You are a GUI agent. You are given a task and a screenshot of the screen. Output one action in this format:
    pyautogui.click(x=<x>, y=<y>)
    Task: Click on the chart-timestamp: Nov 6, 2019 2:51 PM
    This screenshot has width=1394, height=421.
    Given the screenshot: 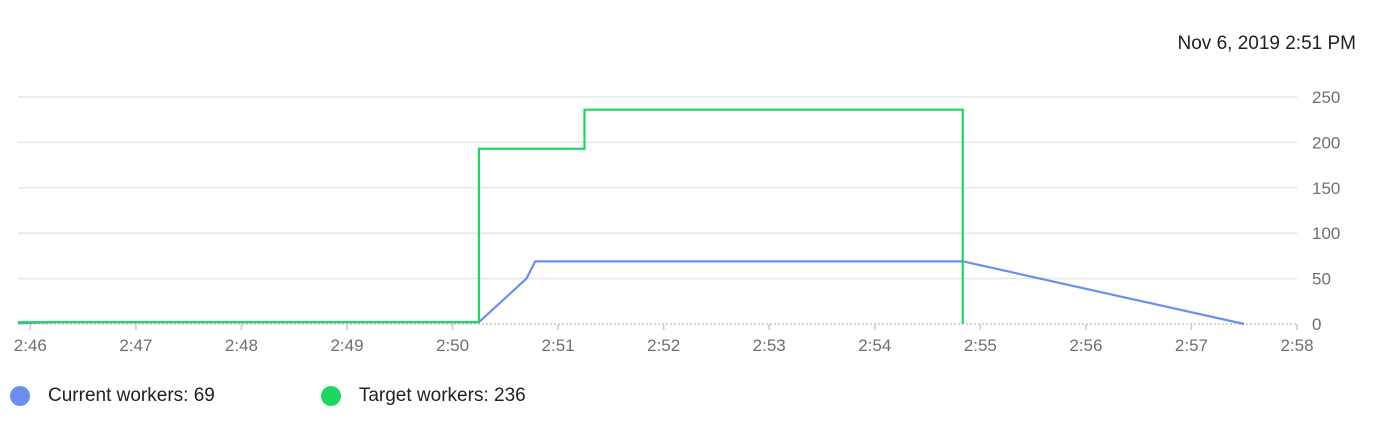 What is the action you would take?
    pyautogui.click(x=1267, y=43)
    